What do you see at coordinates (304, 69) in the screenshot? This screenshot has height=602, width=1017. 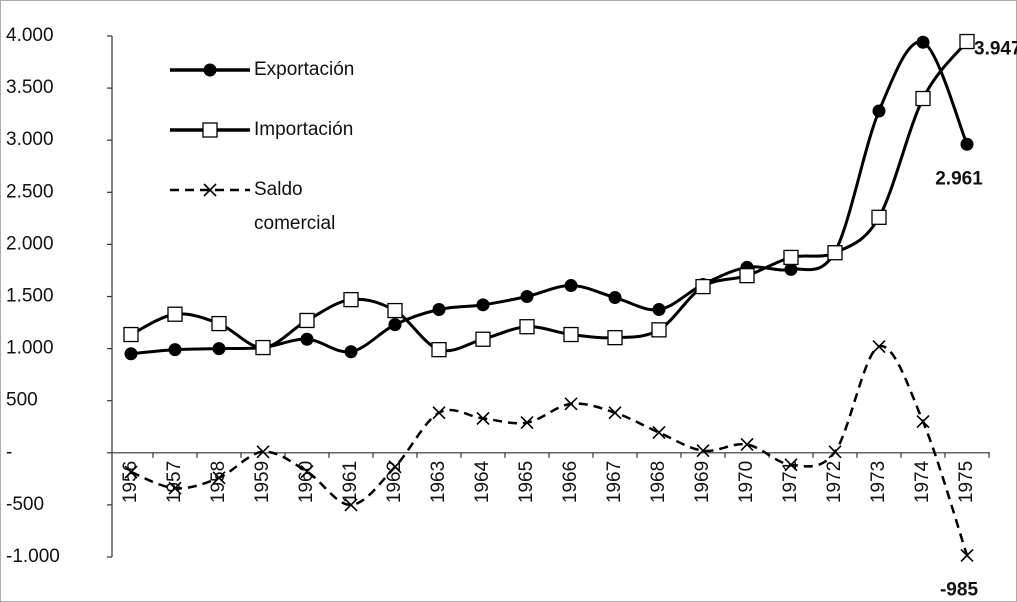 I see `legend-label: Exportación` at bounding box center [304, 69].